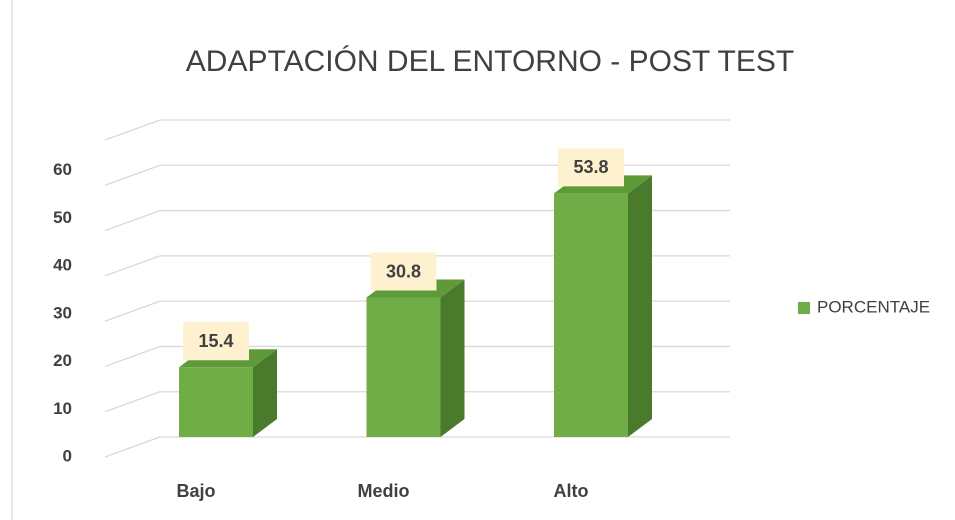  I want to click on y-tick-label: 50, so click(62, 217).